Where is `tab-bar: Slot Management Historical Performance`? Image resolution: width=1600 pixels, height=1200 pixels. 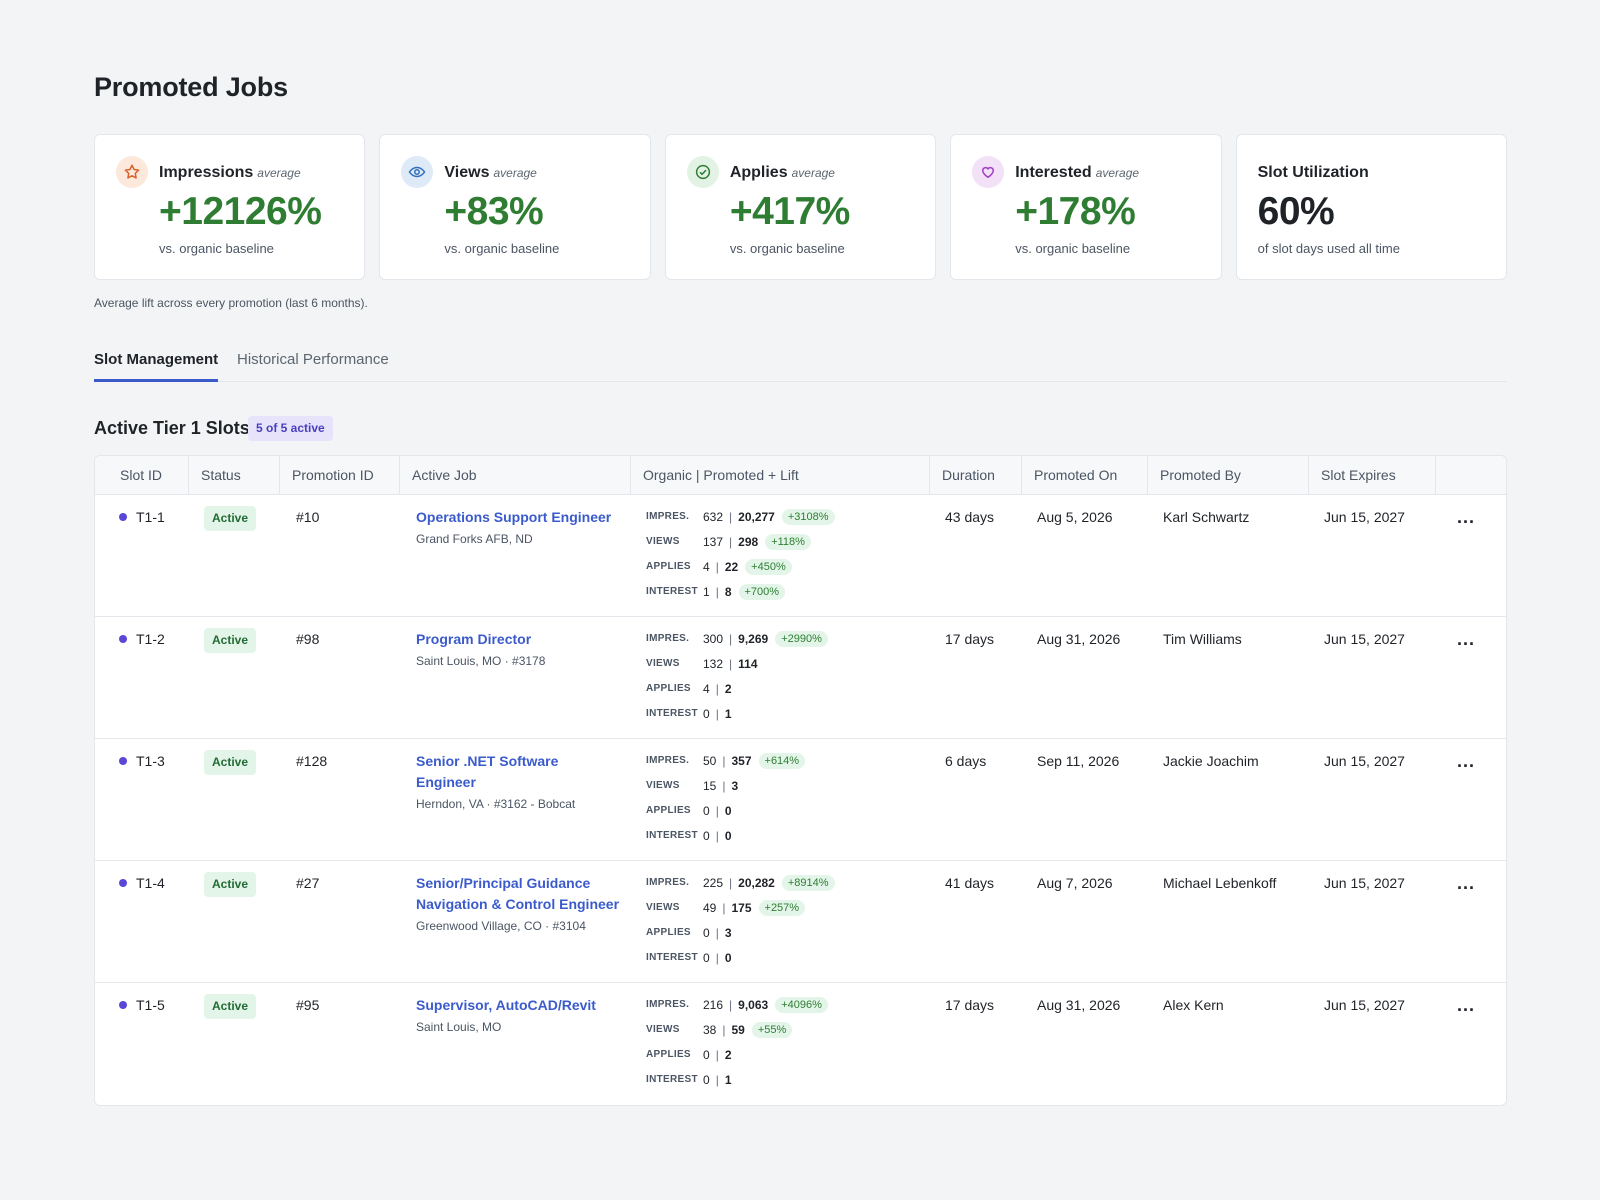 tab-bar: Slot Management Historical Performance is located at coordinates (800, 363).